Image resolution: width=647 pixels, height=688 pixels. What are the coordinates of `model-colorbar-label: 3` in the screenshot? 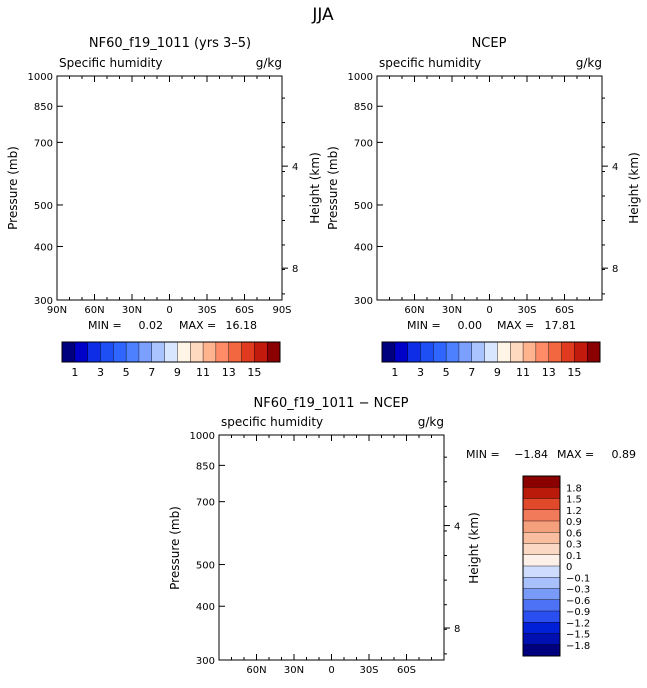 It's located at (100, 372).